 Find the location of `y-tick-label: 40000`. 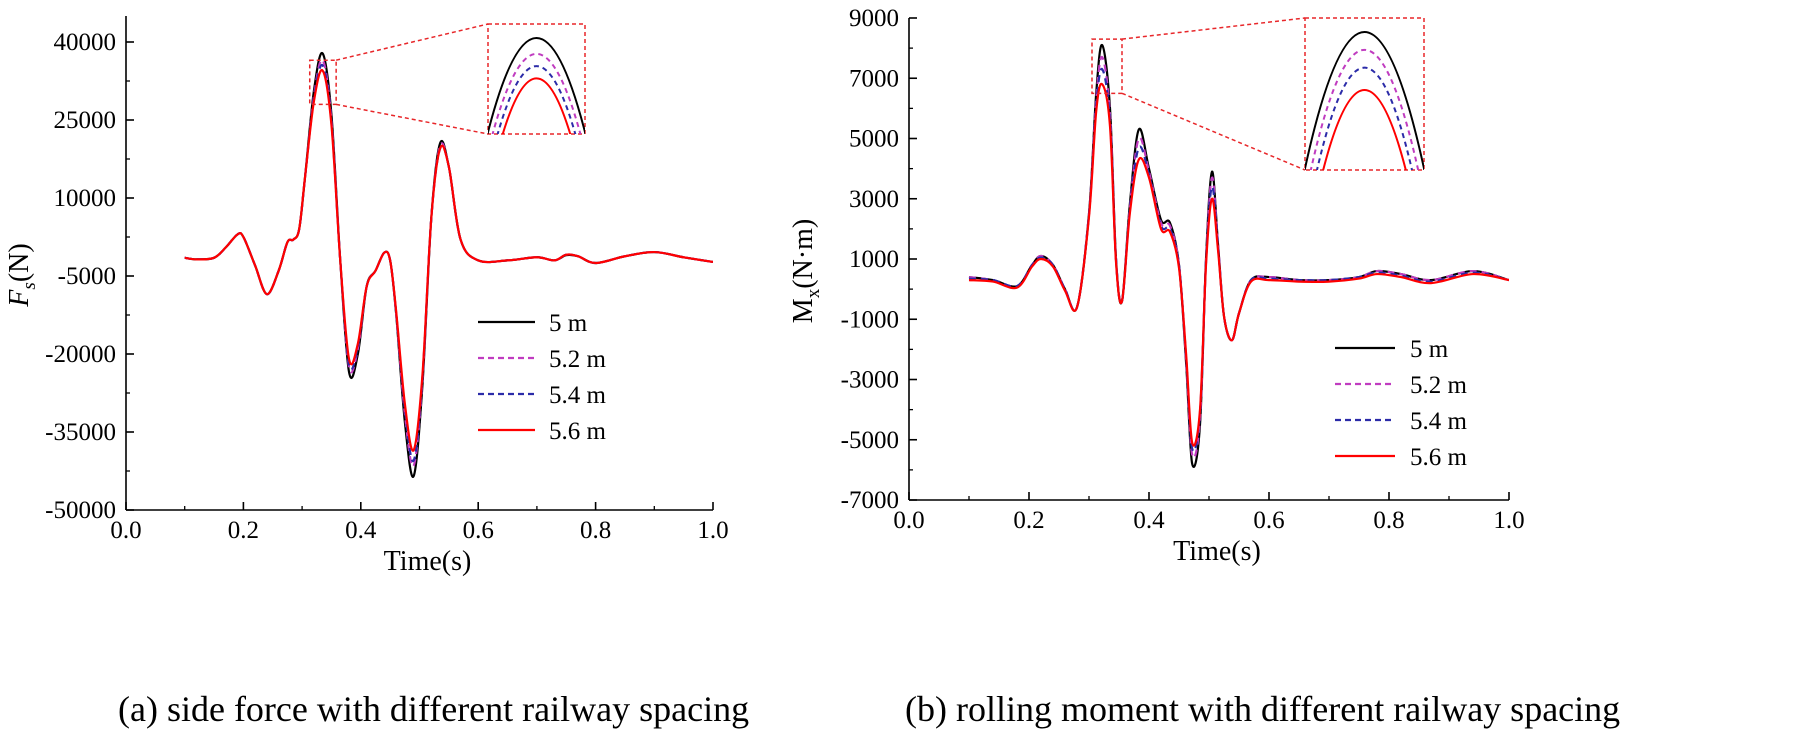

y-tick-label: 40000 is located at coordinates (85, 42).